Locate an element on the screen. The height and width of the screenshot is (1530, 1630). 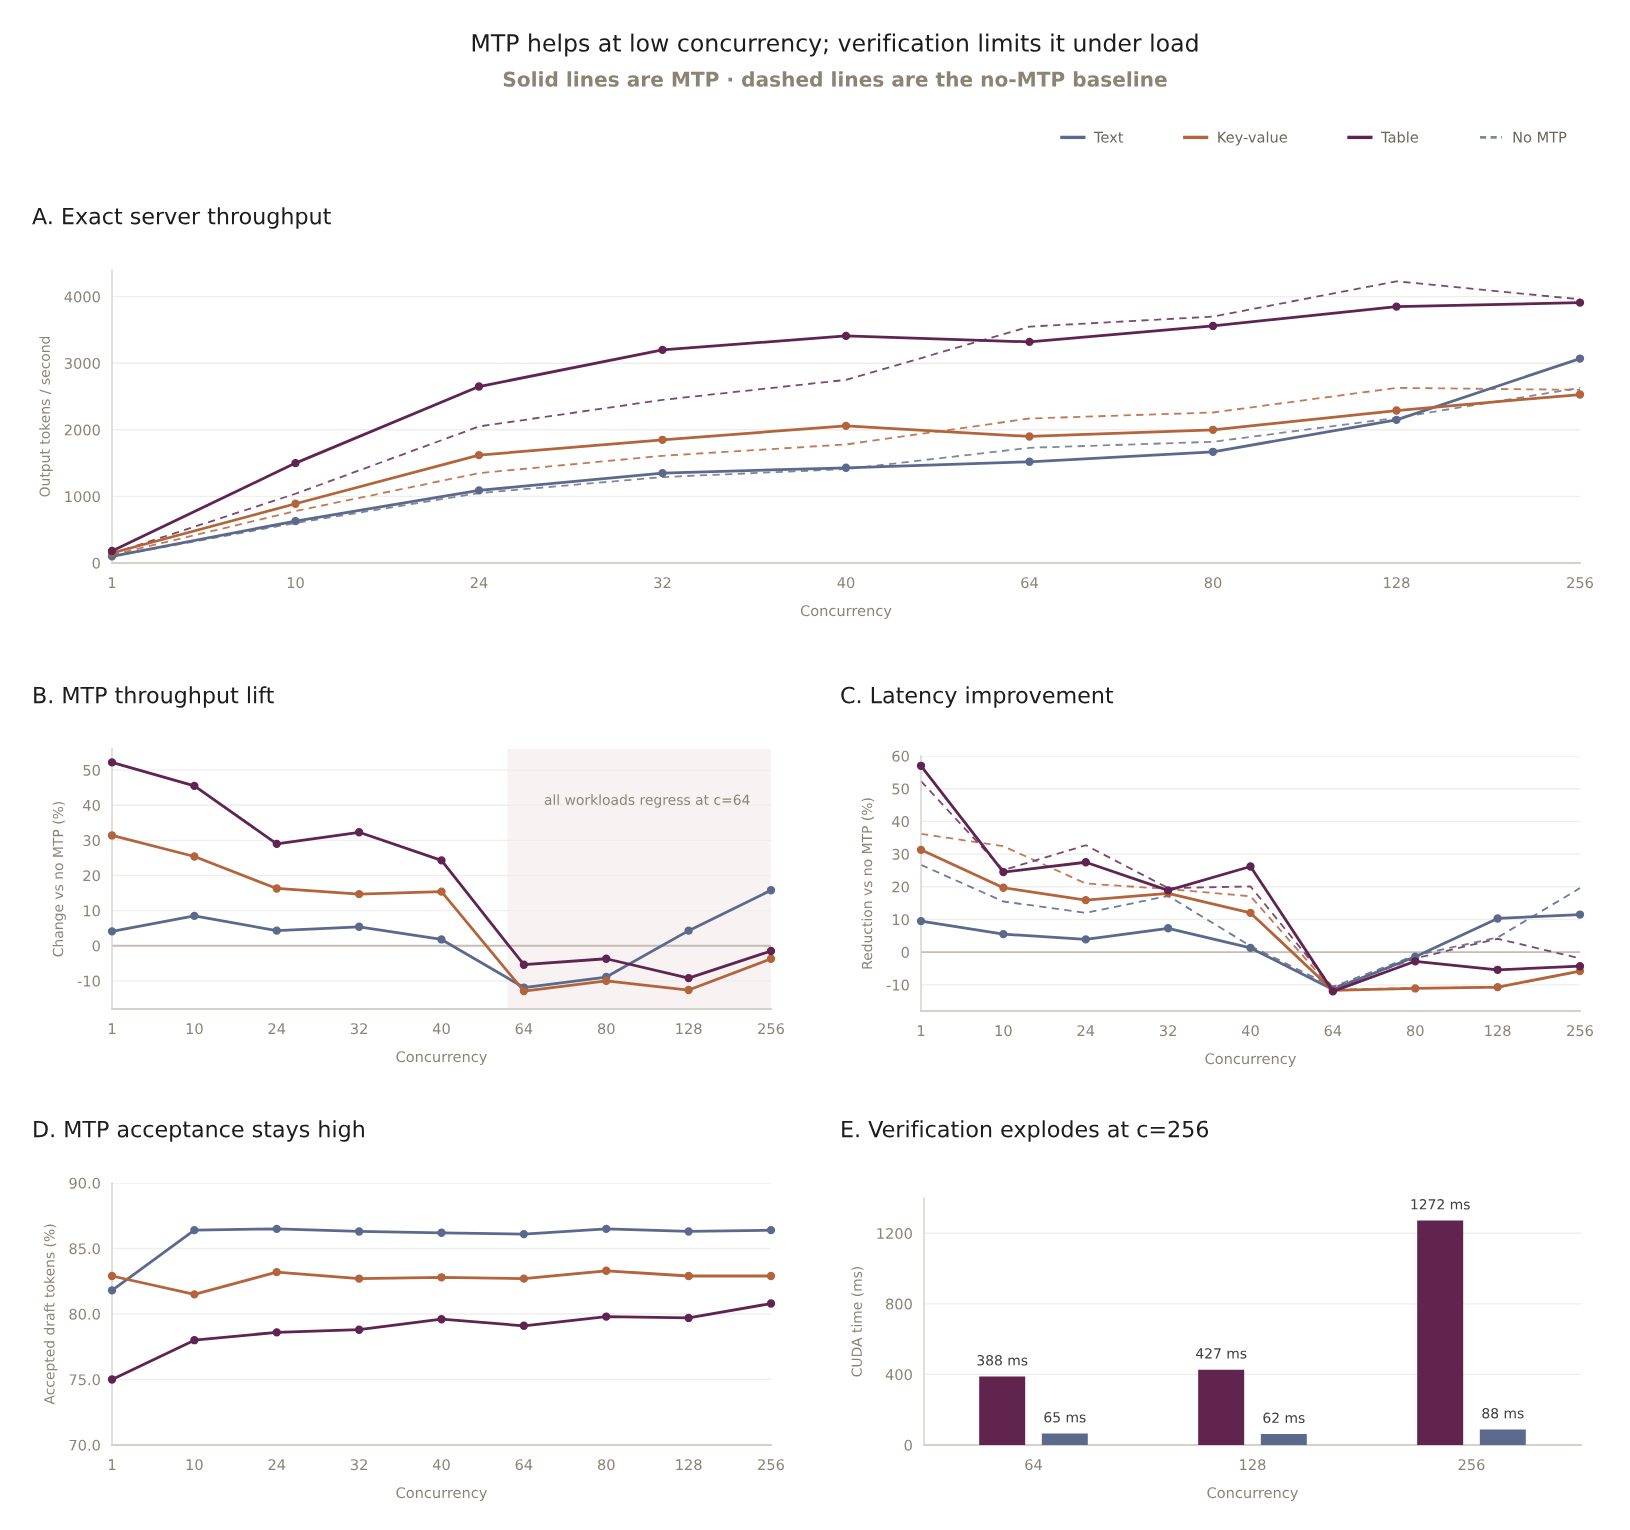
y-tick-label: 400 is located at coordinates (898, 1375).